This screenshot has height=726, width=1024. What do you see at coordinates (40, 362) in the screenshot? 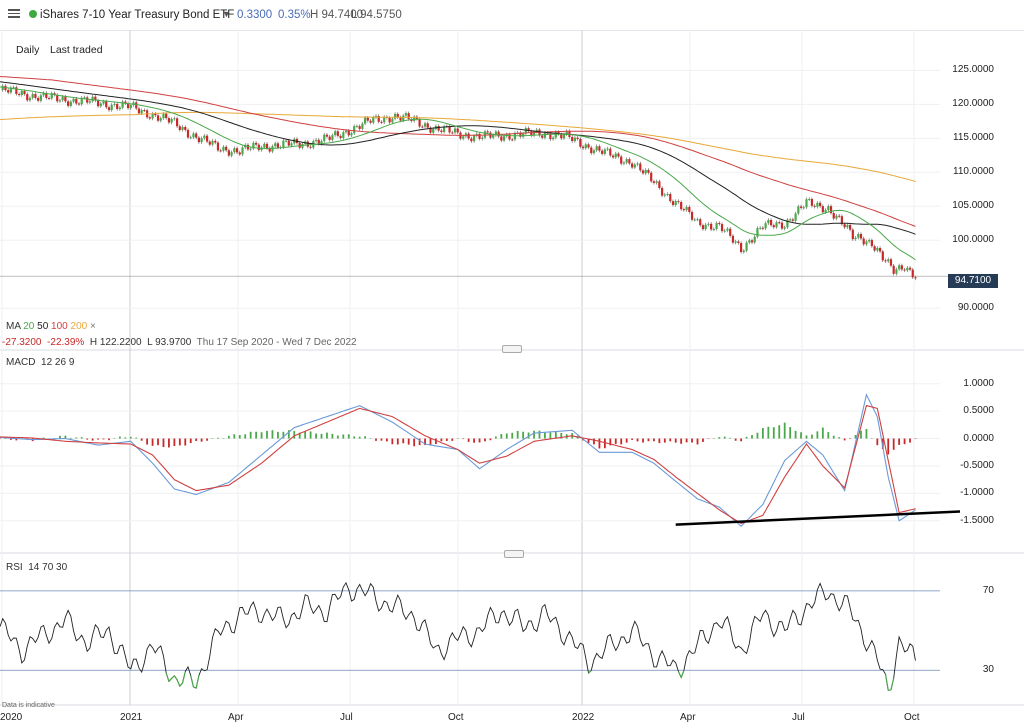
I see `macd-legend: MACD 12 26 9` at bounding box center [40, 362].